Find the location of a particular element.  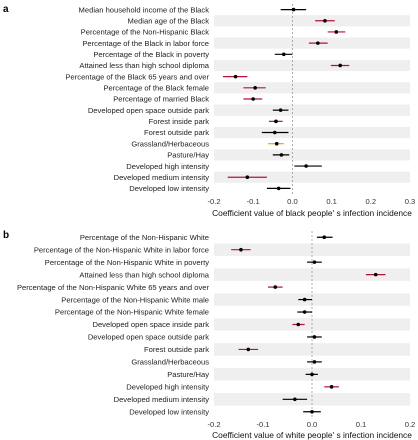

row-label: Developed open space inside park is located at coordinates (150, 324).